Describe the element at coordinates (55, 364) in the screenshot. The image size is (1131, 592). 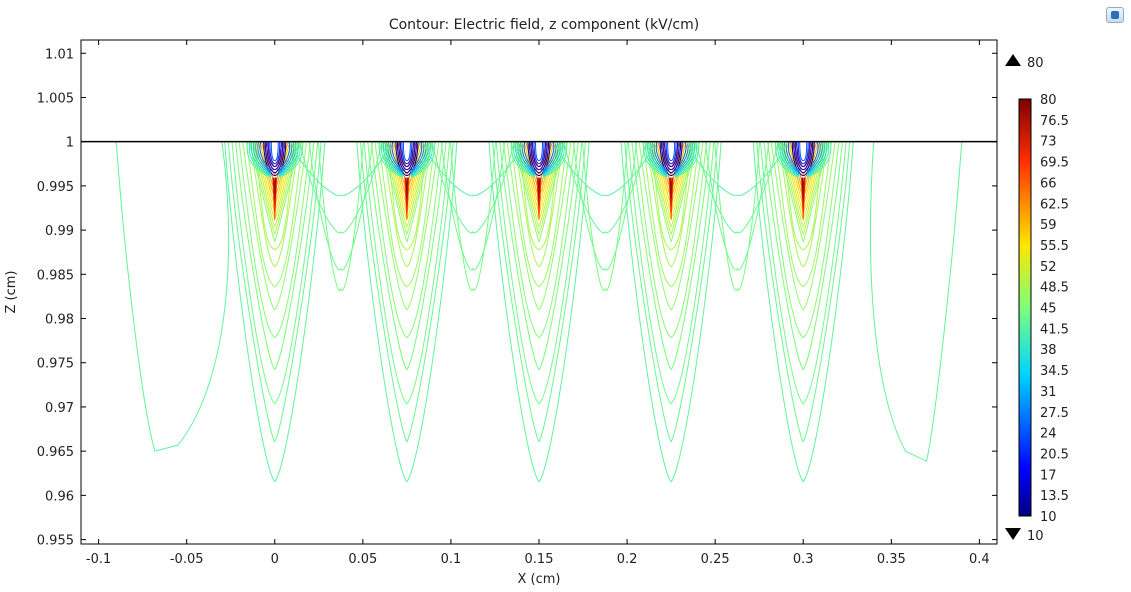
I see `y-tick-label: 0.975` at that location.